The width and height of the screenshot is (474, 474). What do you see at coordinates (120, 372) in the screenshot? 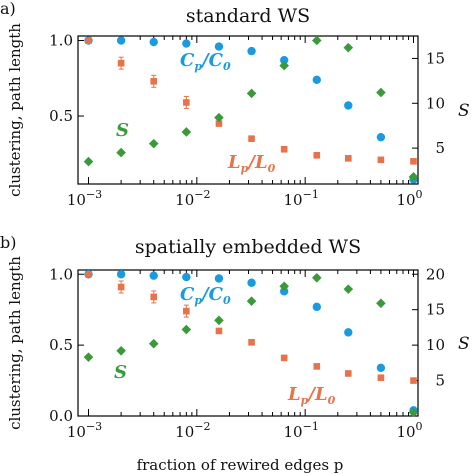
I see `label-s: S` at bounding box center [120, 372].